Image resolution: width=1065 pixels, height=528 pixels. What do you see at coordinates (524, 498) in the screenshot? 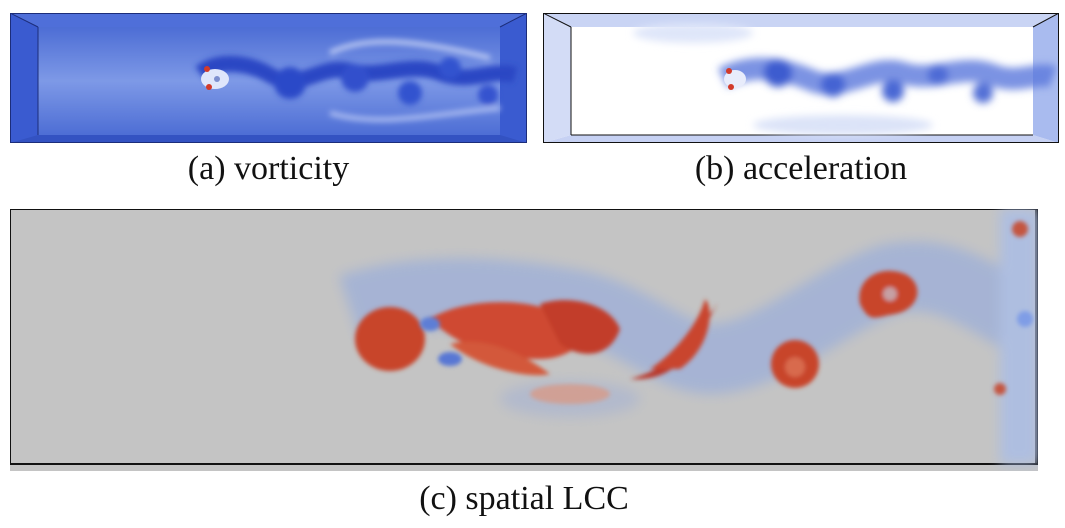
I see `caption-spatial-lcc: (c) spatial LCC` at bounding box center [524, 498].